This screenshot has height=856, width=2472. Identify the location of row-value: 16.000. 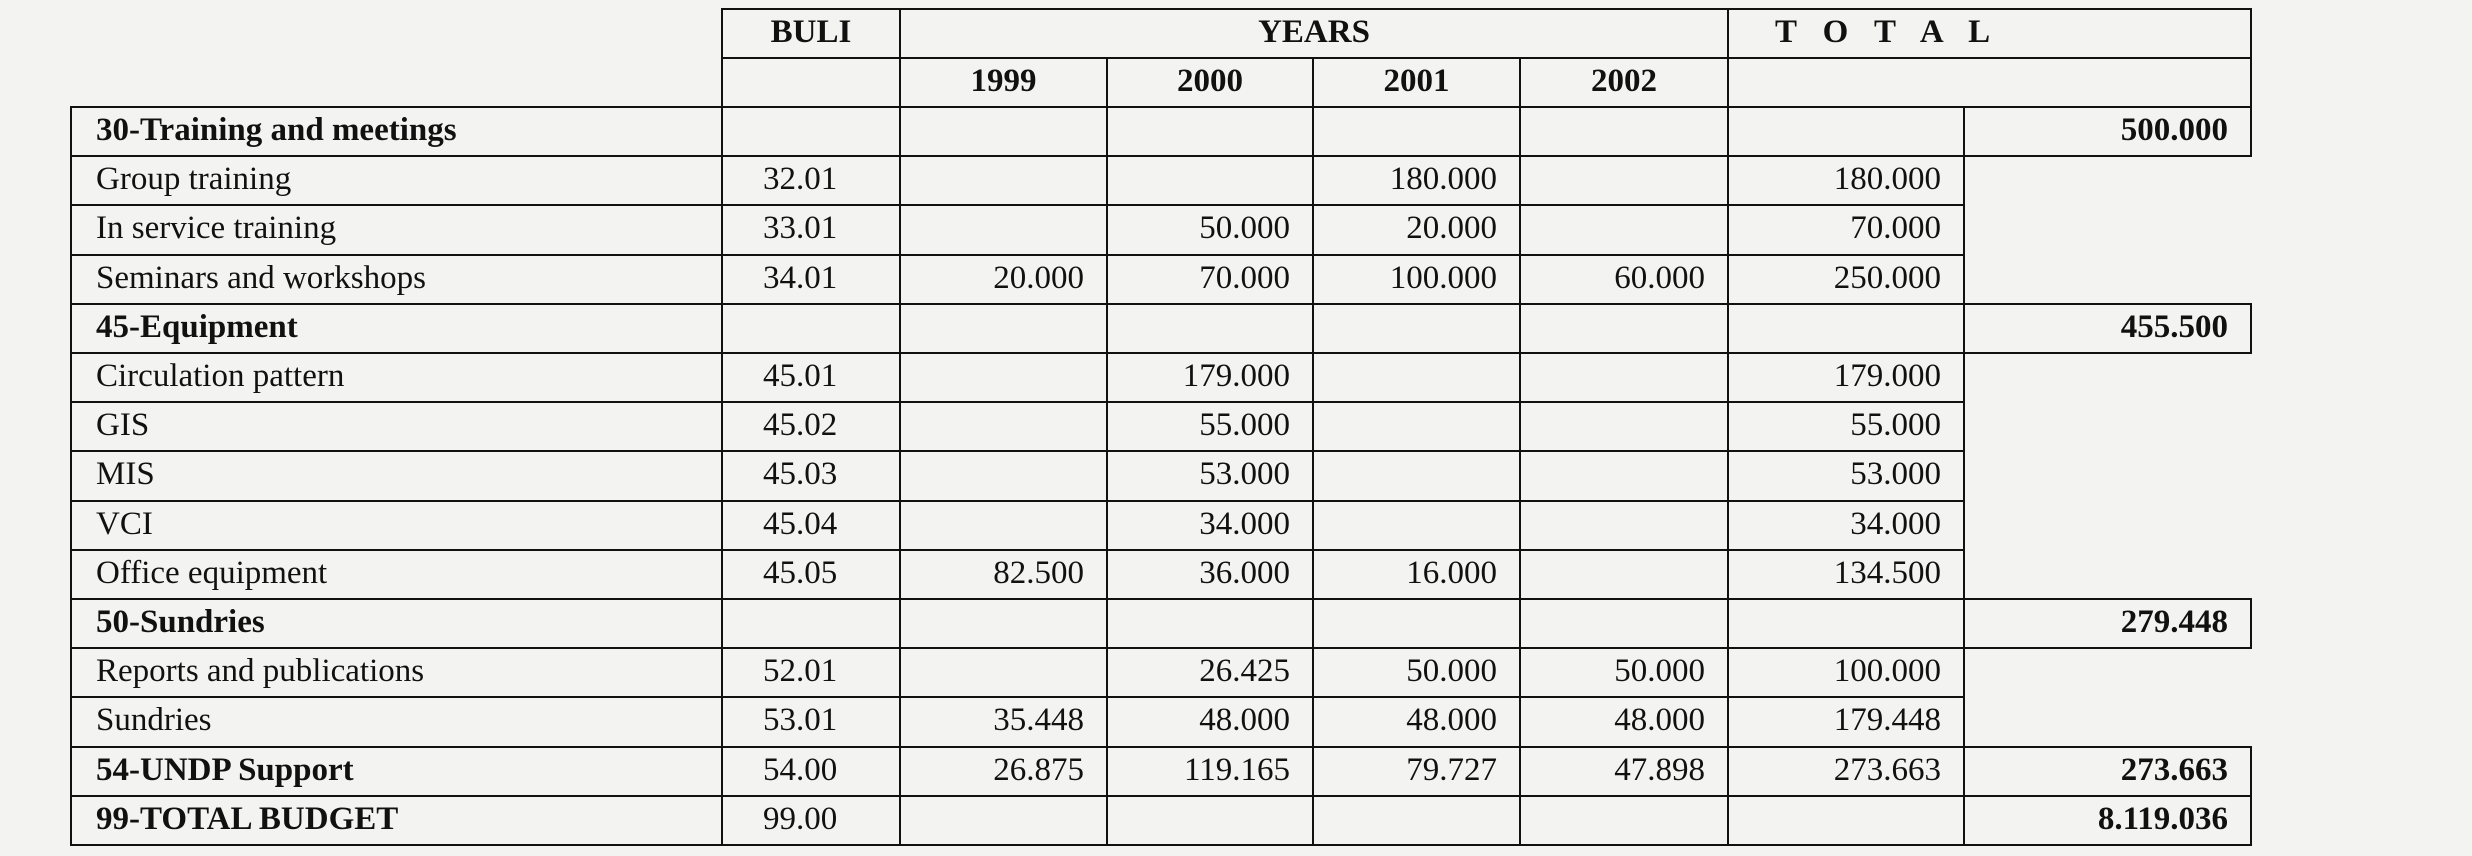
(1416, 574).